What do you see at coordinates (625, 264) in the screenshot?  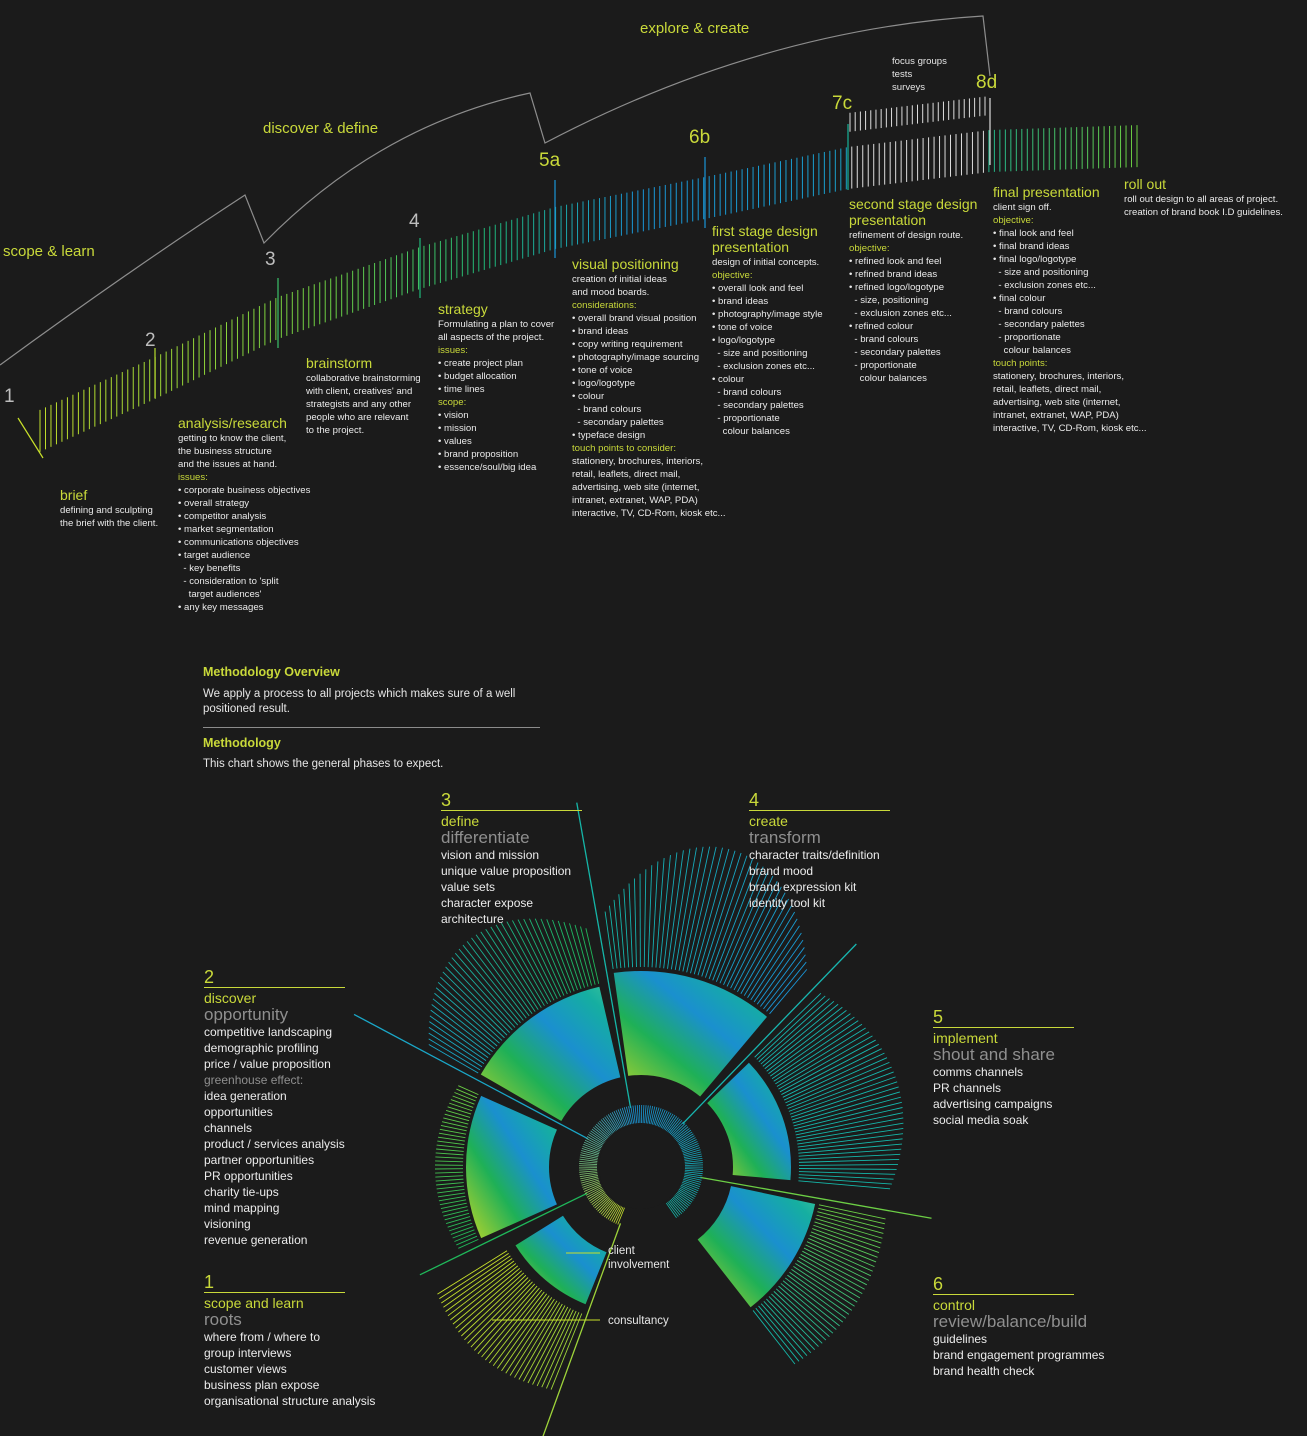 I see `stage-title: visual positioning` at bounding box center [625, 264].